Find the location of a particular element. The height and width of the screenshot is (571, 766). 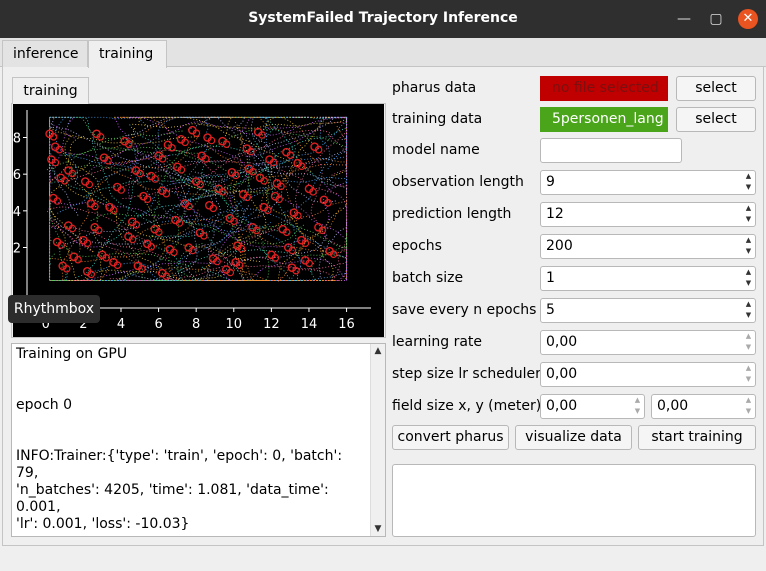

y-tick-label: 2 is located at coordinates (17, 249).